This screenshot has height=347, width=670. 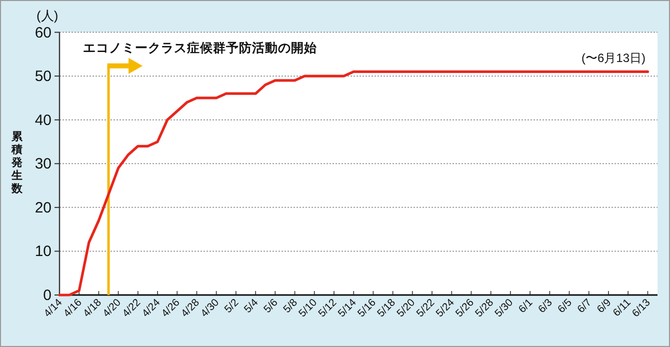 I want to click on ref-line-label: エコノミークラス症候群予防活動の開始, so click(x=200, y=47).